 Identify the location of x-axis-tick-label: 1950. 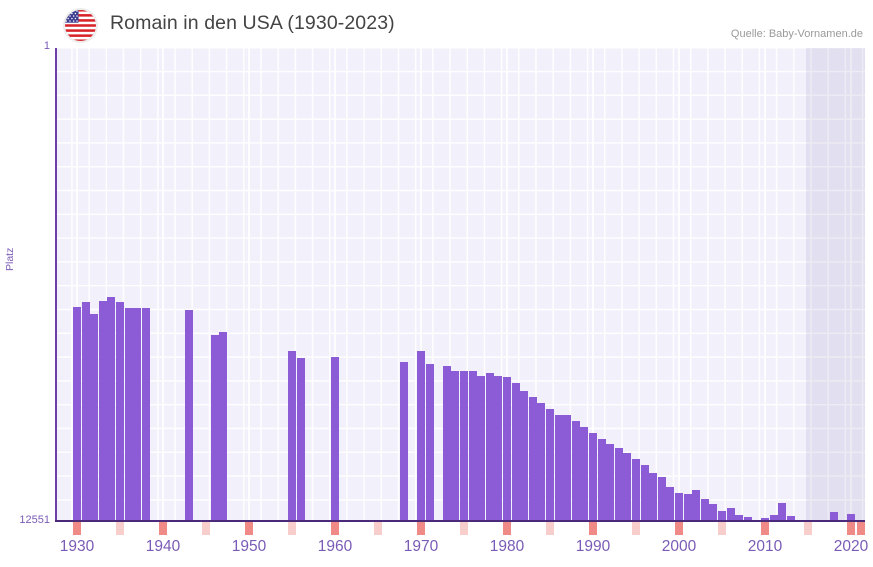
(249, 546).